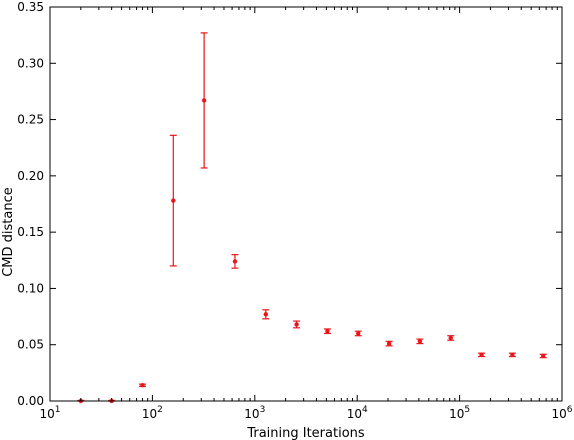  What do you see at coordinates (357, 413) in the screenshot?
I see `x-tick-label: 10⁴` at bounding box center [357, 413].